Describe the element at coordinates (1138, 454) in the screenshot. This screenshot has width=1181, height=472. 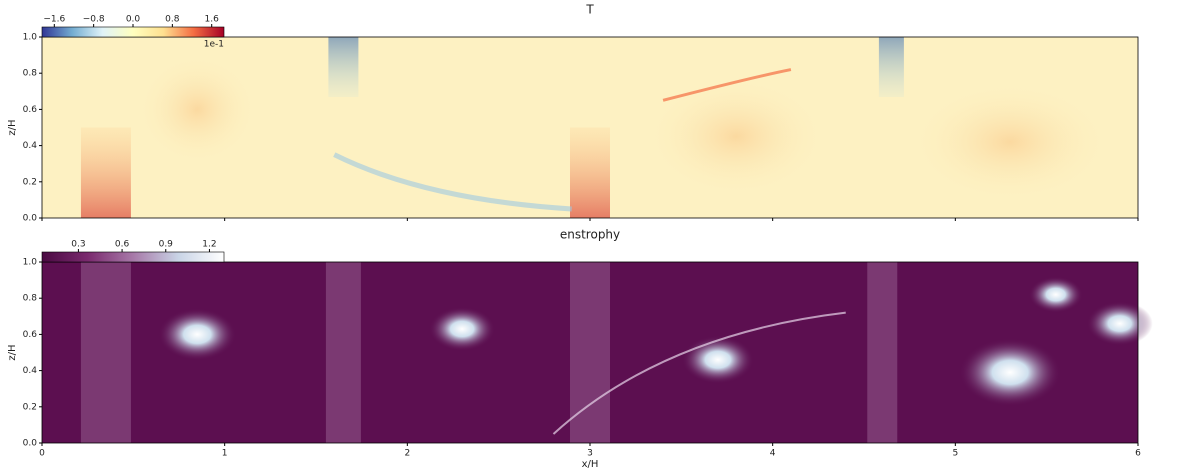
I see `x-tick-label: 6` at that location.